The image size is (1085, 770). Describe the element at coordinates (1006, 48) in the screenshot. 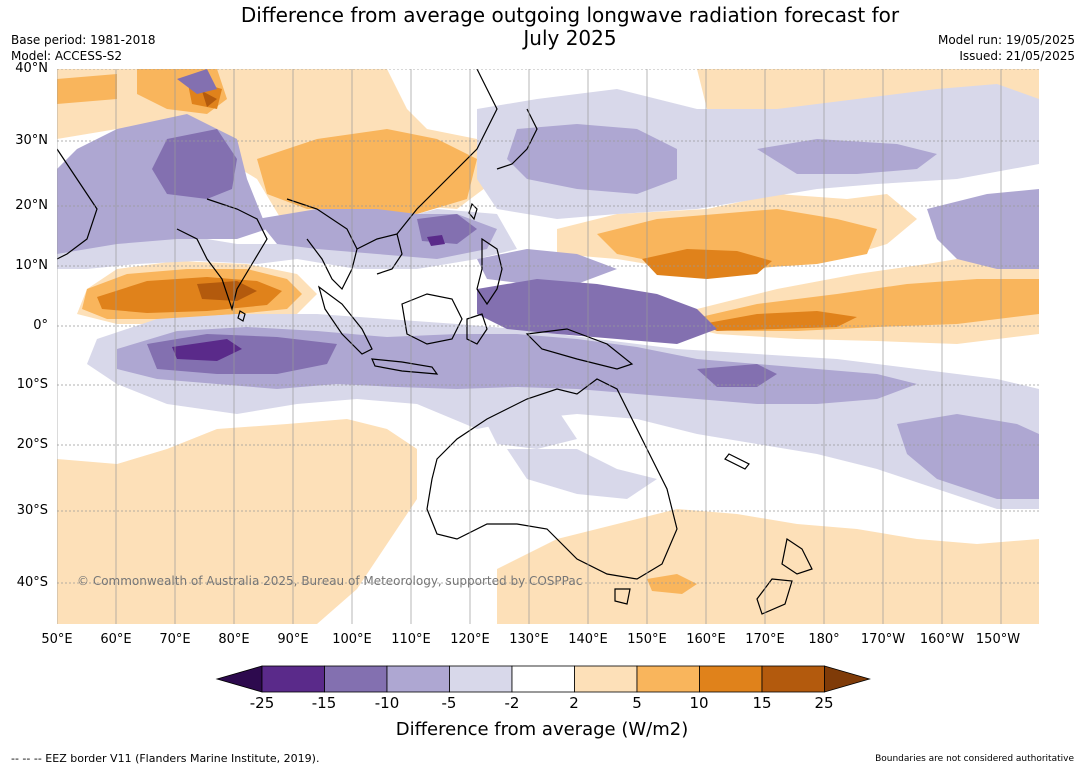

I see `meta-right: Model run: 19/05/2025 Issued: 21/05/2025` at that location.